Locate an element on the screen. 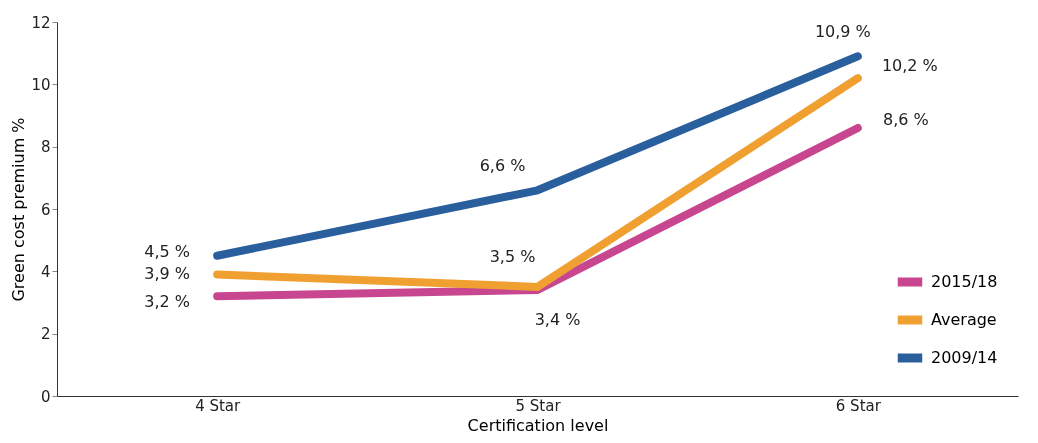 The image size is (1038, 443). x-axis-title: Certification level is located at coordinates (538, 425).